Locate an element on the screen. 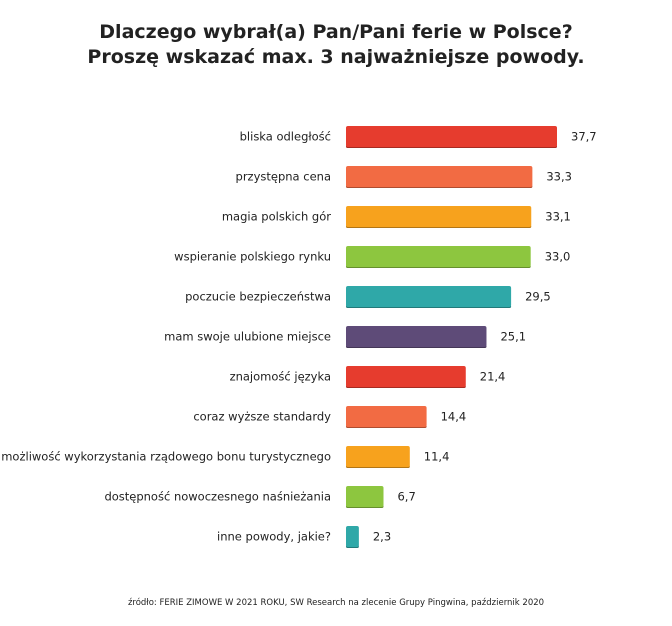 The height and width of the screenshot is (626, 672). category-label: znajomość języka is located at coordinates (280, 377).